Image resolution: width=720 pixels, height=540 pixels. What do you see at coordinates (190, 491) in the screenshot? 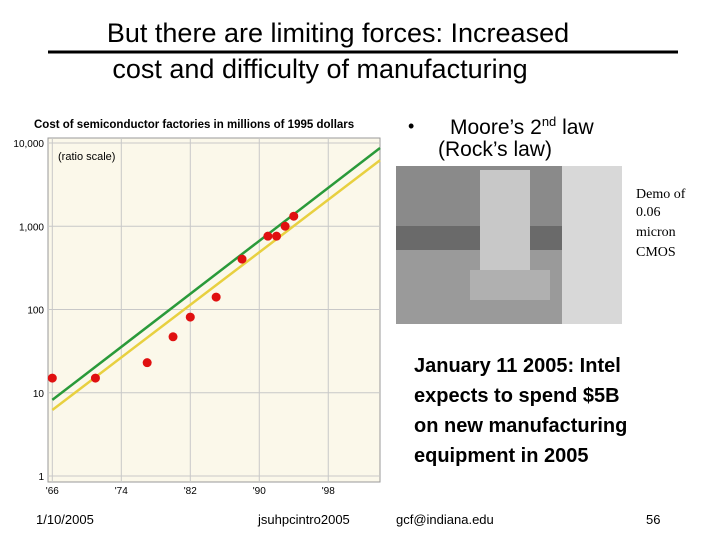
I see `x-tick-label: '82` at bounding box center [190, 491].